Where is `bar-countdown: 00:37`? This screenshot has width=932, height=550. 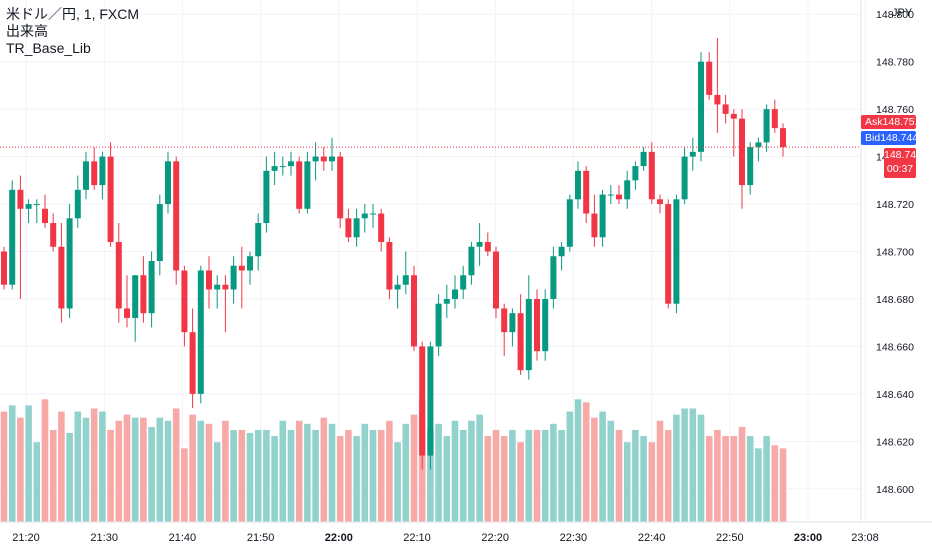 bar-countdown: 00:37 is located at coordinates (900, 169).